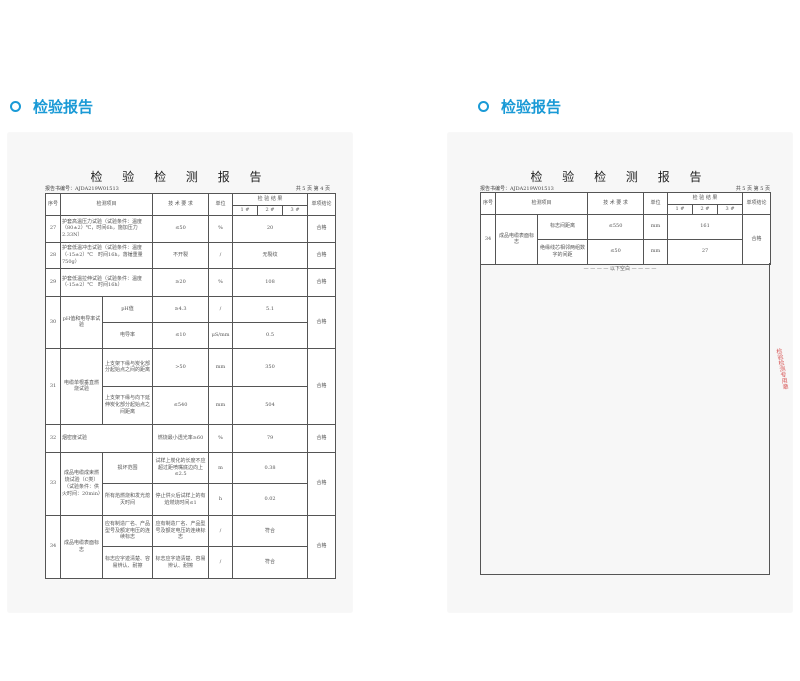 This screenshot has height=681, width=800. What do you see at coordinates (221, 468) in the screenshot?
I see `table-cell: m` at bounding box center [221, 468].